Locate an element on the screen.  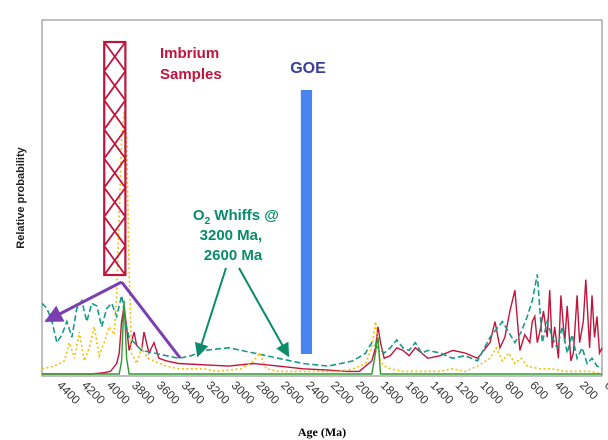
x-tick-label: 4200 is located at coordinates (93, 392).